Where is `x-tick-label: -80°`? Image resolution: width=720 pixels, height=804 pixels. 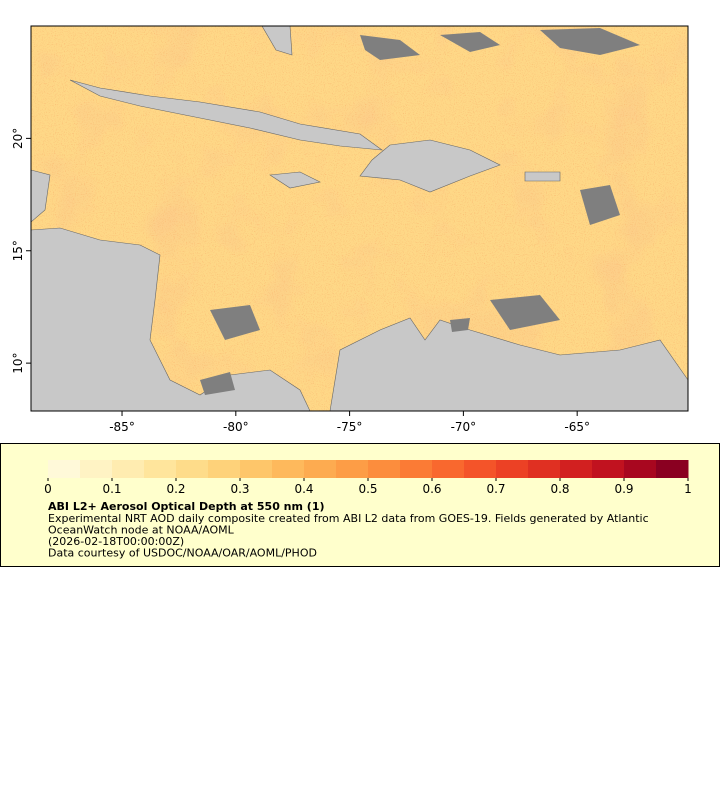 x-tick-label: -80° is located at coordinates (236, 427).